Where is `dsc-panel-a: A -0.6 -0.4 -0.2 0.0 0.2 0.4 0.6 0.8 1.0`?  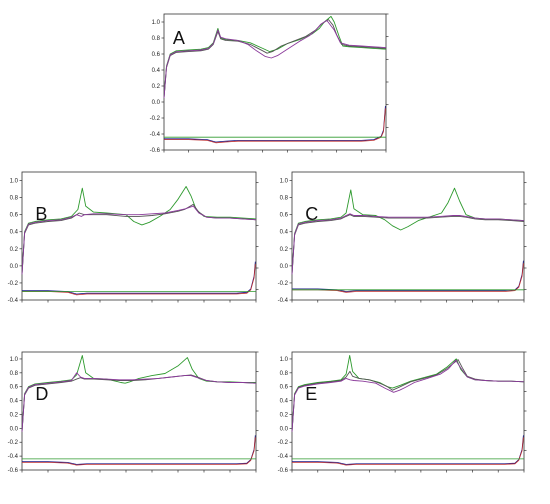
dsc-panel-a: A -0.6 -0.4 -0.2 0.0 0.2 0.4 0.6 0.8 1.0 is located at coordinates (269, 83).